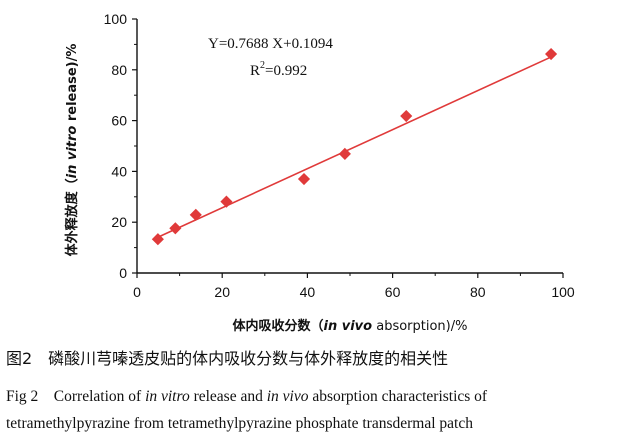 Image resolution: width=635 pixels, height=446 pixels. I want to click on r-squared-value: =0.992, so click(286, 71).